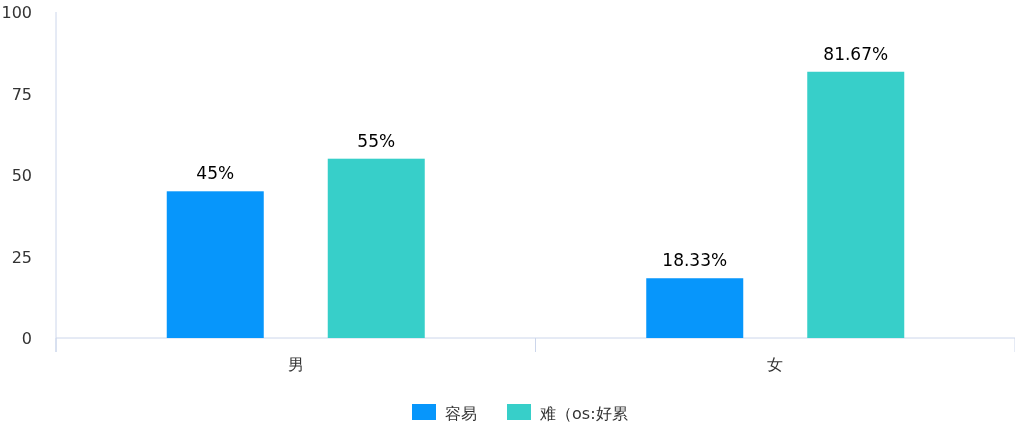 The width and height of the screenshot is (1015, 431). Describe the element at coordinates (775, 364) in the screenshot. I see `x-tick-label: 女` at that location.